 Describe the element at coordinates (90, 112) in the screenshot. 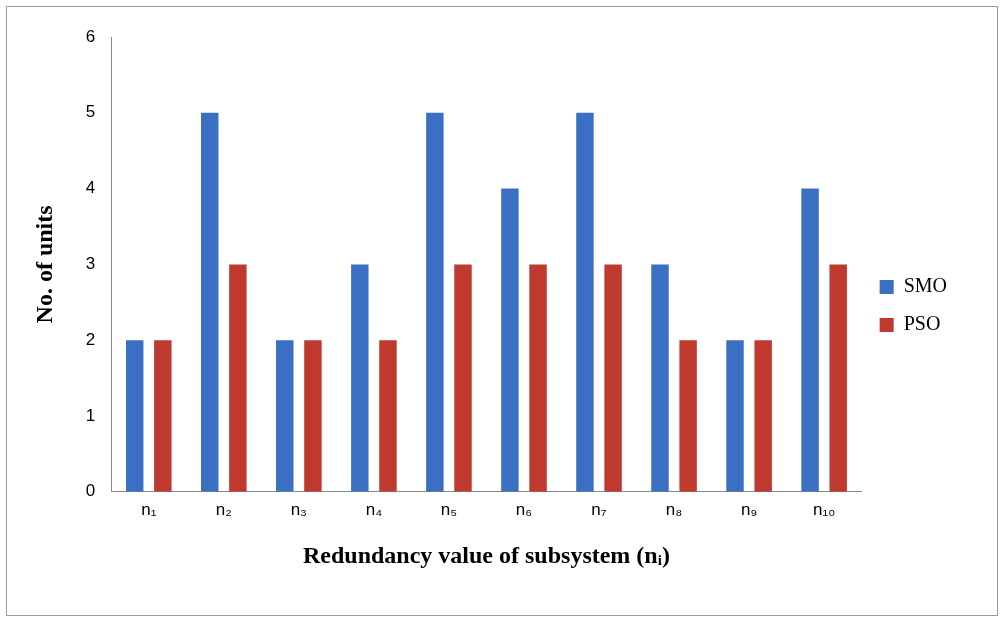

I see `y-tick-label: 5` at that location.